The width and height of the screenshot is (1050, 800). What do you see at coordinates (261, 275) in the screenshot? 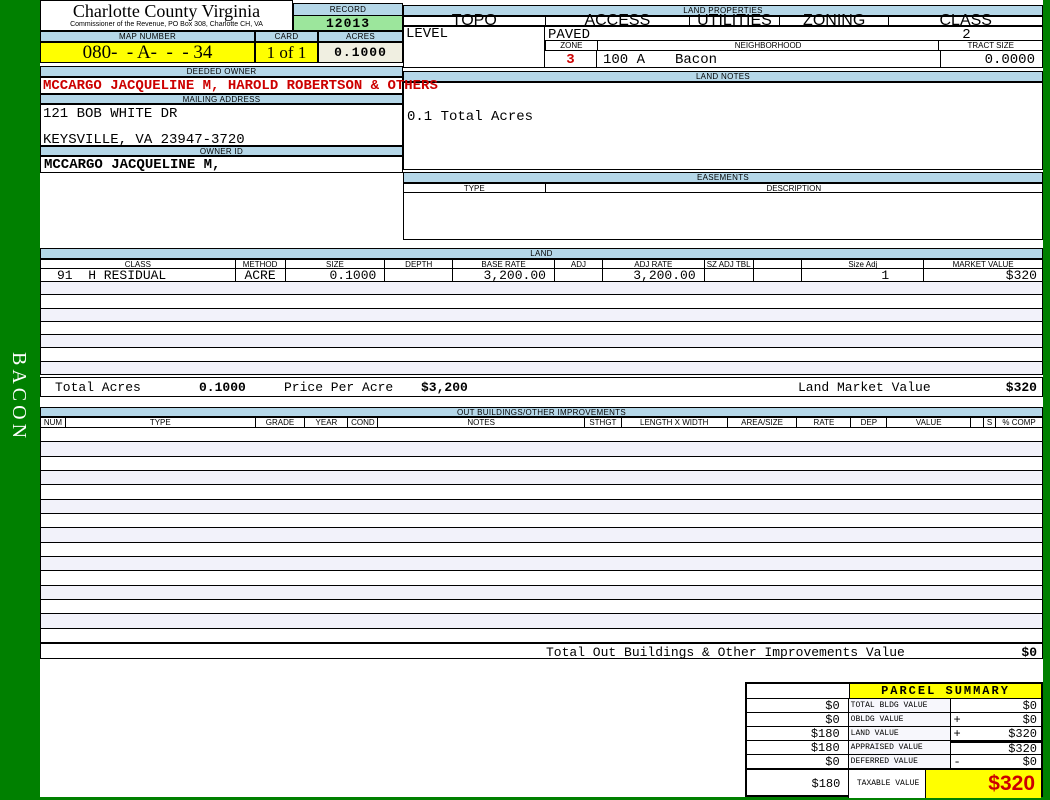
I see `land-table-cell: ACRE` at bounding box center [261, 275].